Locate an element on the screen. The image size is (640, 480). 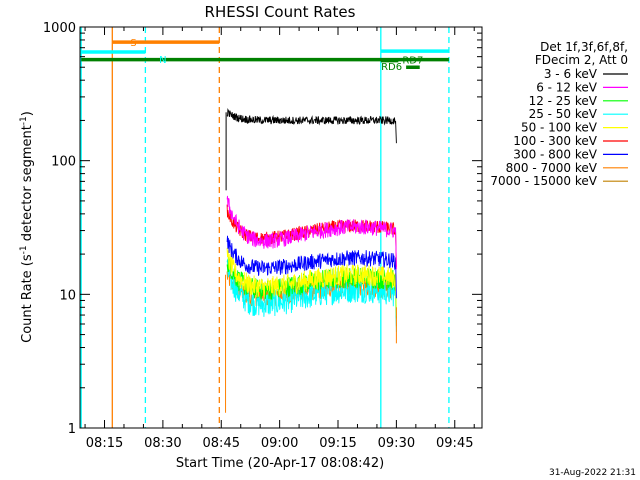
annotation-bar-label-5: RD6 is located at coordinates (391, 67).